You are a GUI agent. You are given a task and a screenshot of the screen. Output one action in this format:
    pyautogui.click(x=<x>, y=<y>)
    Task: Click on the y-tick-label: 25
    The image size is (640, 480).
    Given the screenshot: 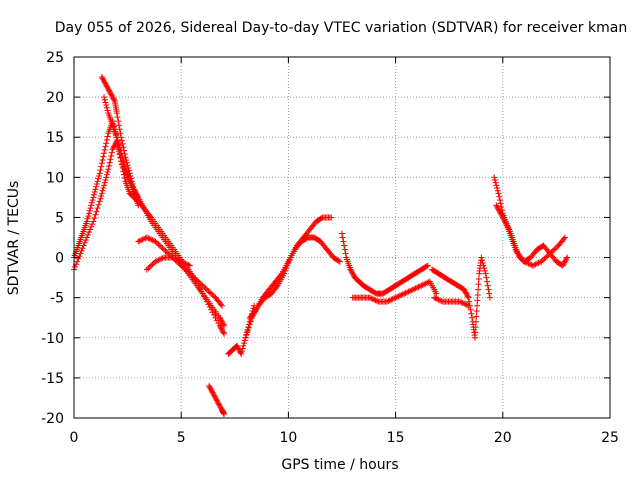 What is the action you would take?
    pyautogui.click(x=55, y=58)
    